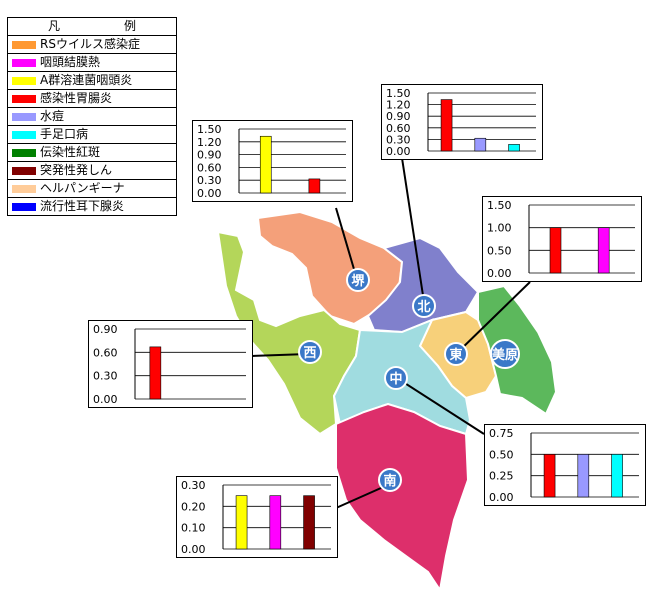 Image resolution: width=660 pixels, height=613 pixels. What do you see at coordinates (193, 506) in the screenshot?
I see `y-tick-label: 0.20` at bounding box center [193, 506].